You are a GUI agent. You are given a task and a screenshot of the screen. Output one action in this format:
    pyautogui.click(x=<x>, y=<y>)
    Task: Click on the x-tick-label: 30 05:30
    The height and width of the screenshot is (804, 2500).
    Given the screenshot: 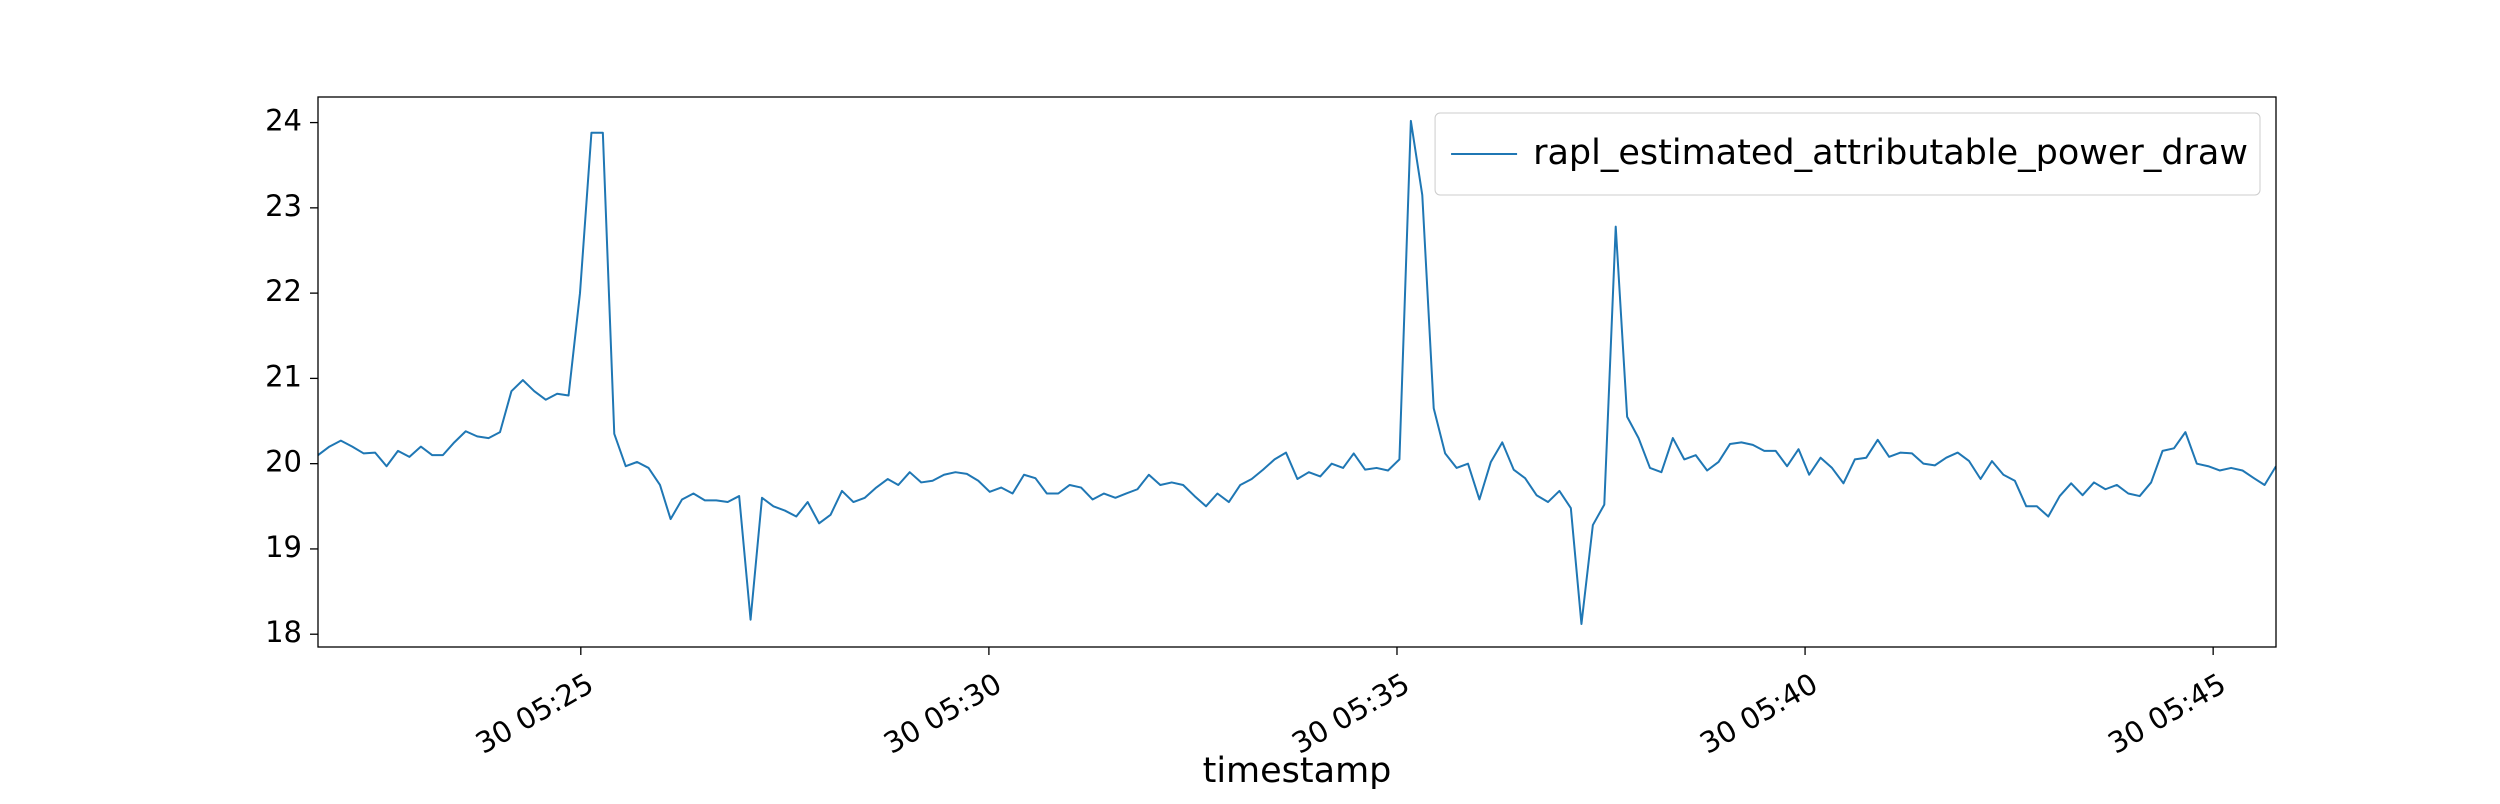 What is the action you would take?
    pyautogui.click(x=942, y=713)
    